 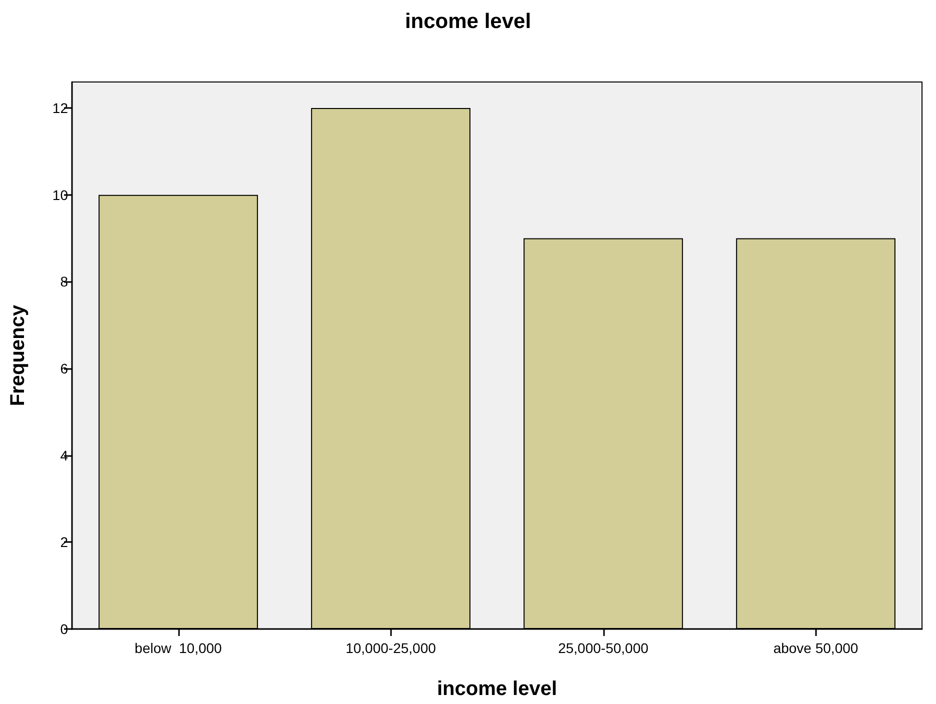 What do you see at coordinates (603, 648) in the screenshot?
I see `x-tick-label: 25,000-50,000` at bounding box center [603, 648].